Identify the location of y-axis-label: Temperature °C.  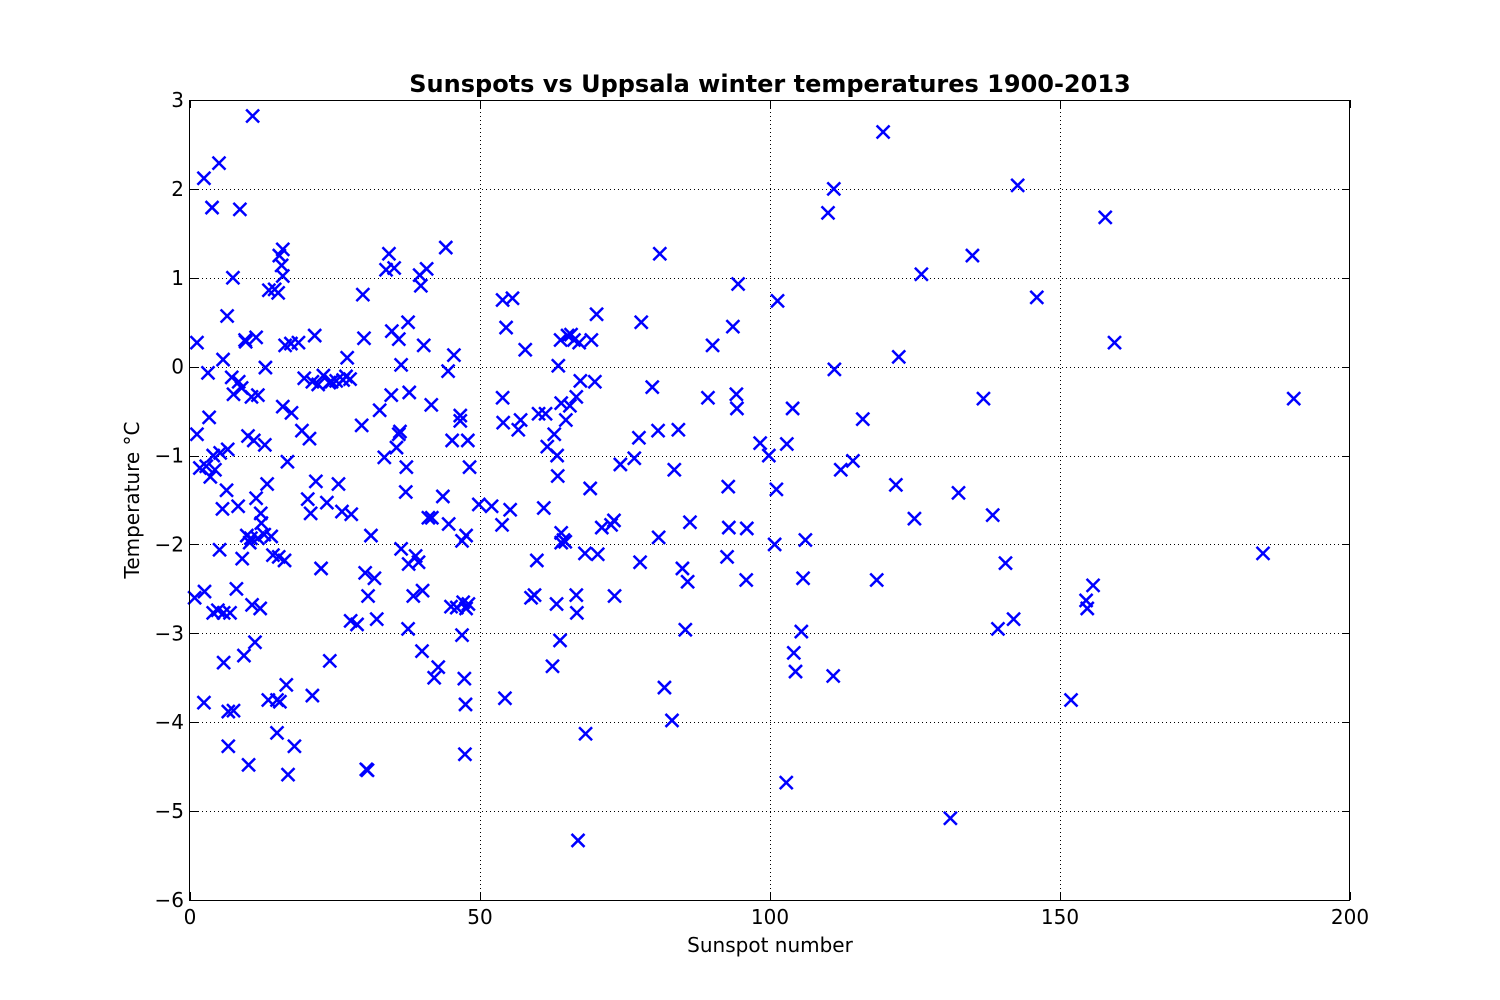
(132, 500).